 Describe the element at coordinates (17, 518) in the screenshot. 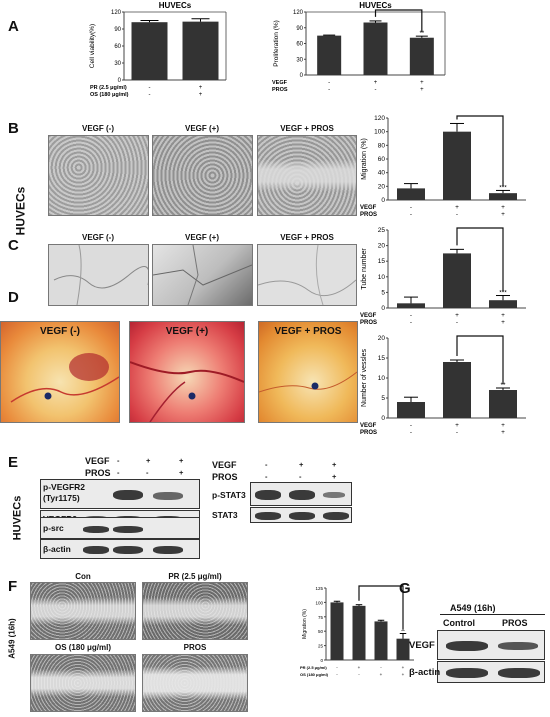

I see `huvecs-e-label: HUVECs` at that location.